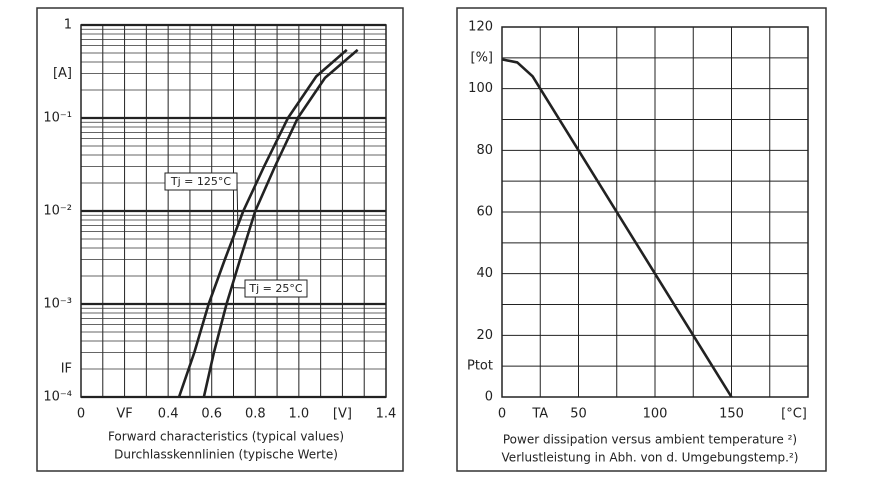 The image size is (869, 487). What do you see at coordinates (57, 211) in the screenshot?
I see `y-tick-label: 10⁻²` at bounding box center [57, 211].